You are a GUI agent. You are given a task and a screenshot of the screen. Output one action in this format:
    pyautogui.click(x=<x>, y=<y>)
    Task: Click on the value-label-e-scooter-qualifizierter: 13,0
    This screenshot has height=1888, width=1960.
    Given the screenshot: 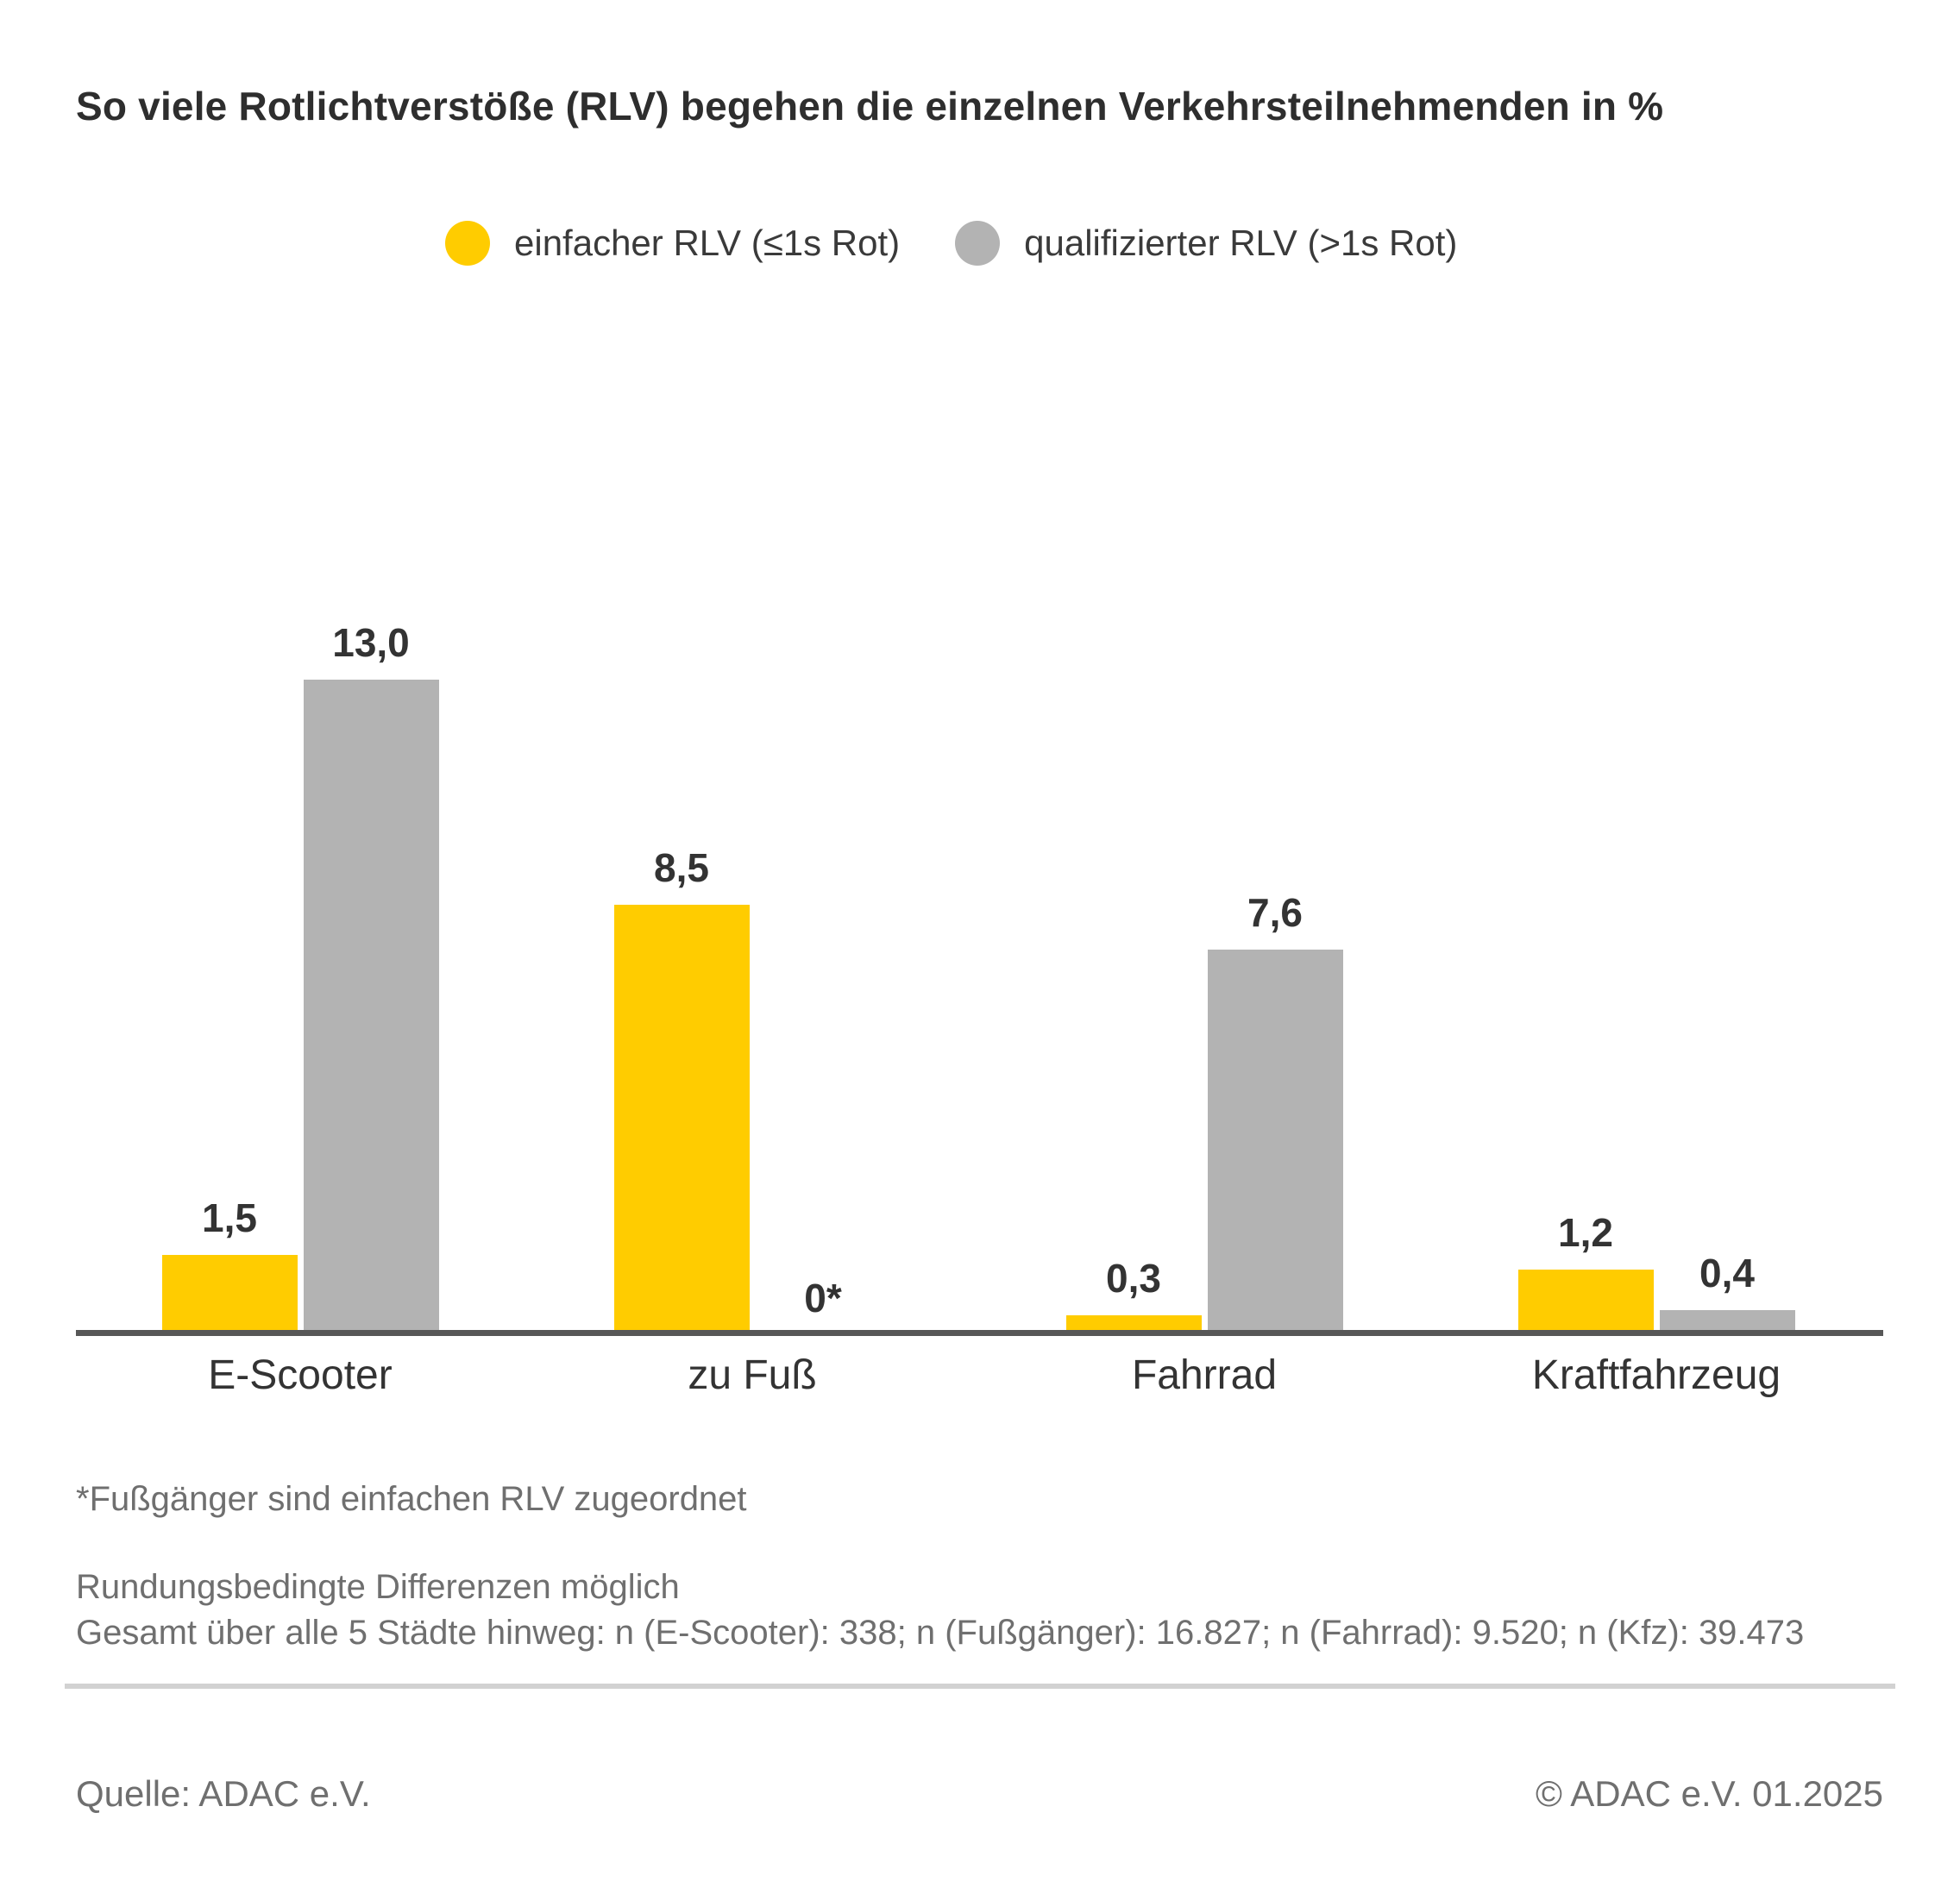 What is the action you would take?
    pyautogui.click(x=371, y=642)
    